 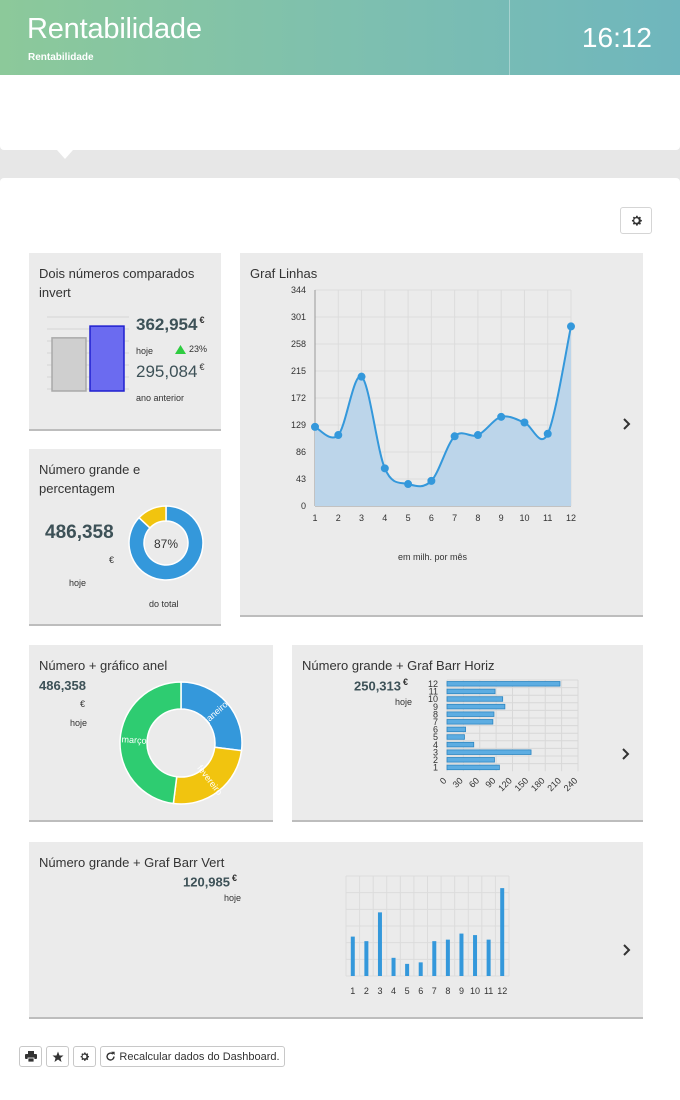 I want to click on x-tick-label: 11, so click(x=547, y=518).